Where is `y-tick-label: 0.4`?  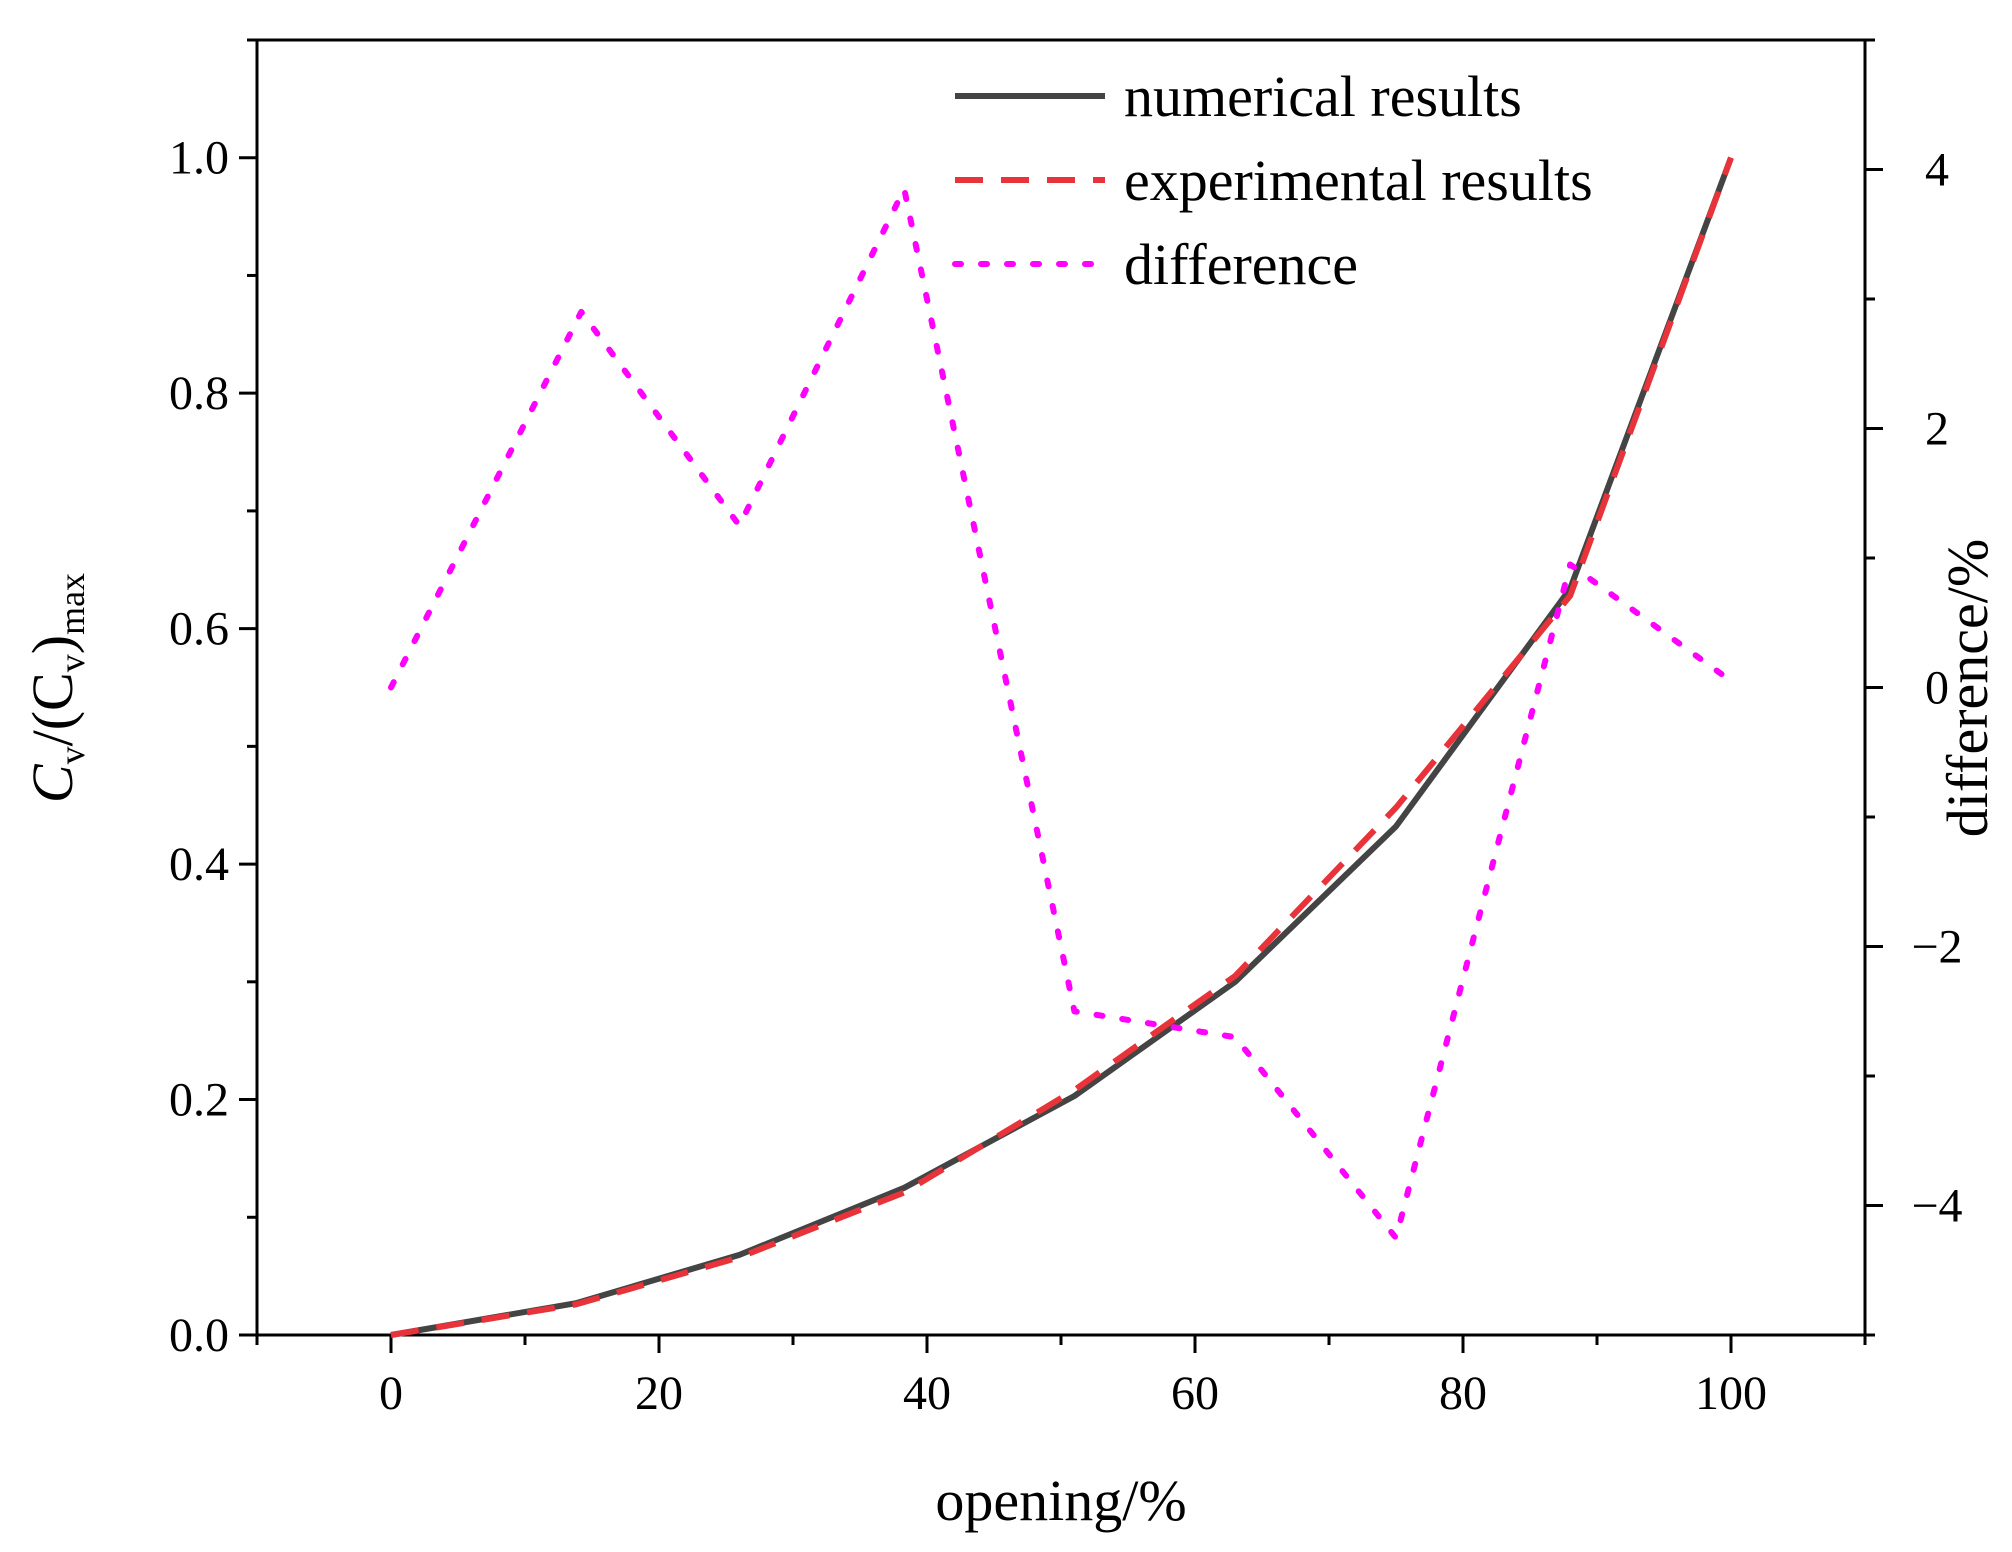 y-tick-label: 0.4 is located at coordinates (199, 864).